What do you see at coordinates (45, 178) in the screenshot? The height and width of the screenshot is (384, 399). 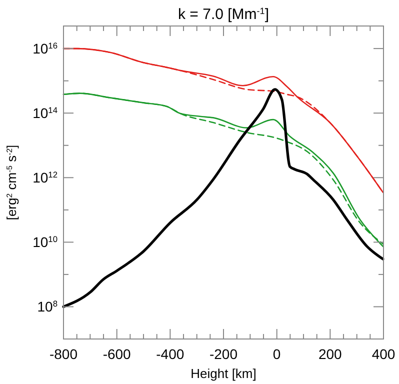 I see `y-tick-label: 10$^{12}$` at bounding box center [45, 178].